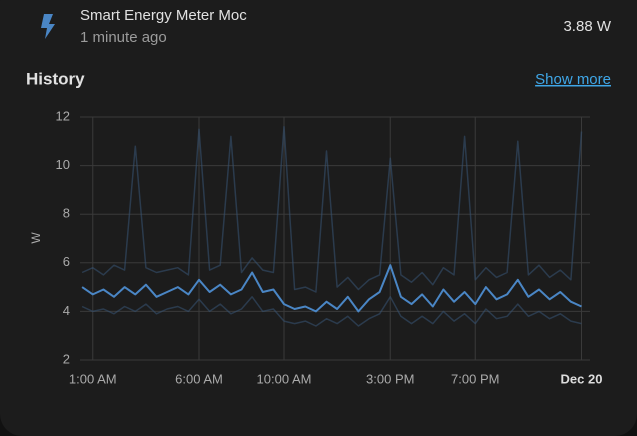 The image size is (637, 436). What do you see at coordinates (66, 358) in the screenshot?
I see `y-tick-label: 2` at bounding box center [66, 358].